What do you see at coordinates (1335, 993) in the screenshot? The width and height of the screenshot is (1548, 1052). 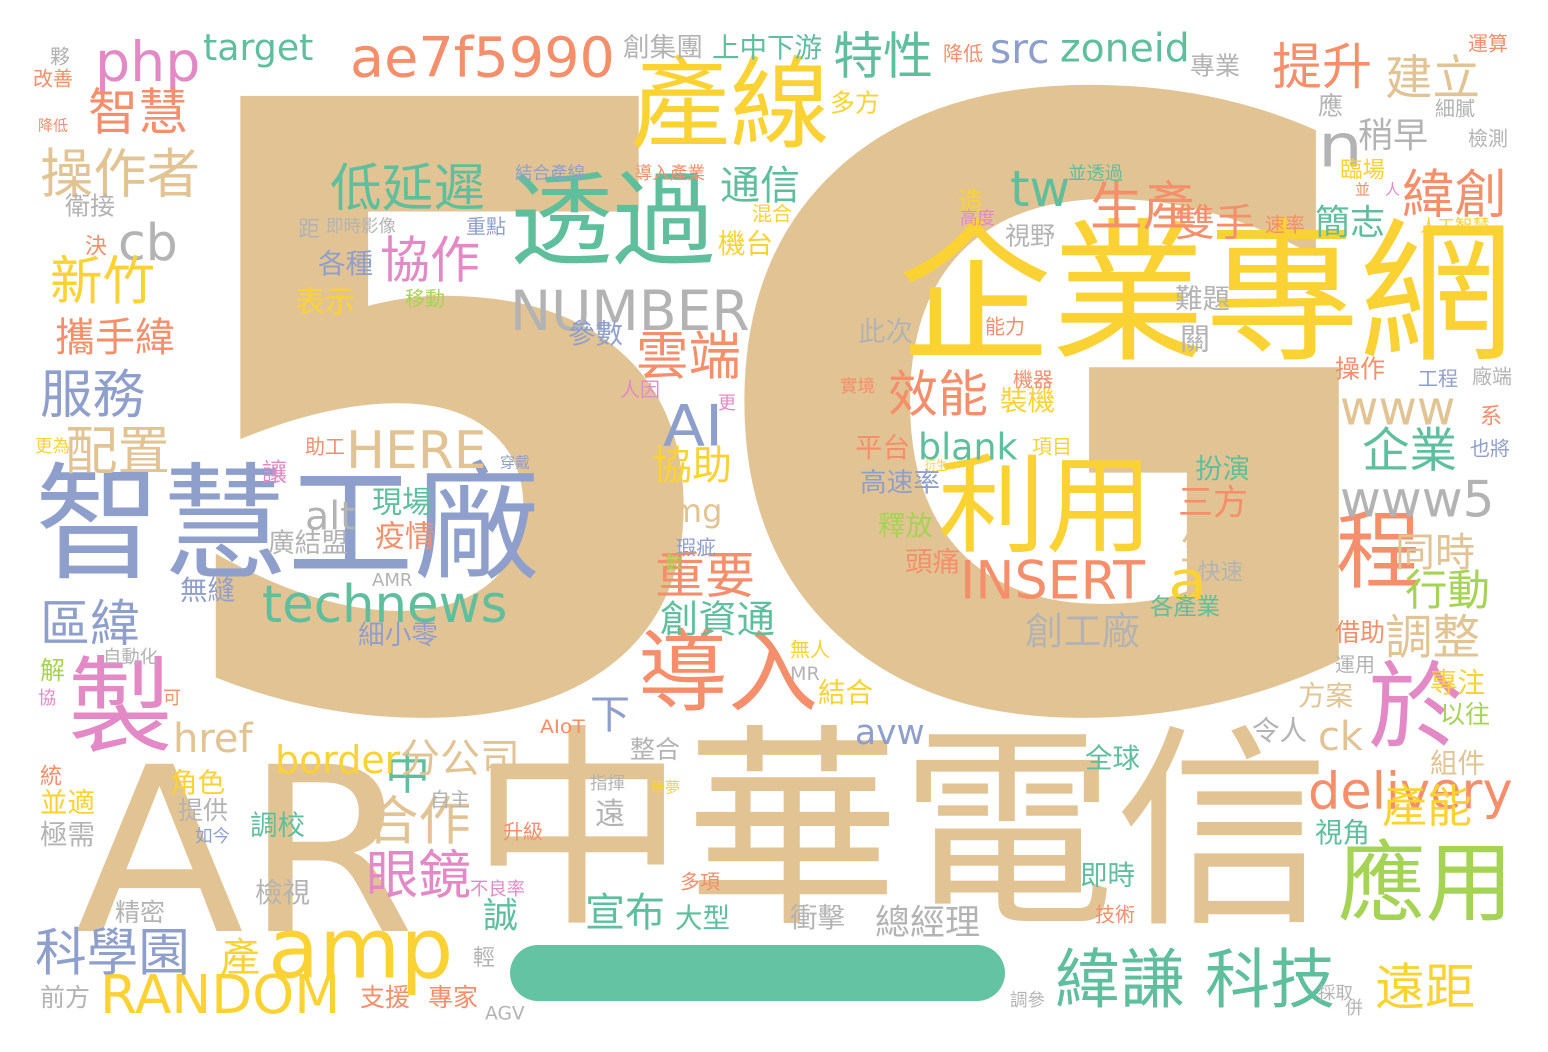 I see `word-191: 採取` at bounding box center [1335, 993].